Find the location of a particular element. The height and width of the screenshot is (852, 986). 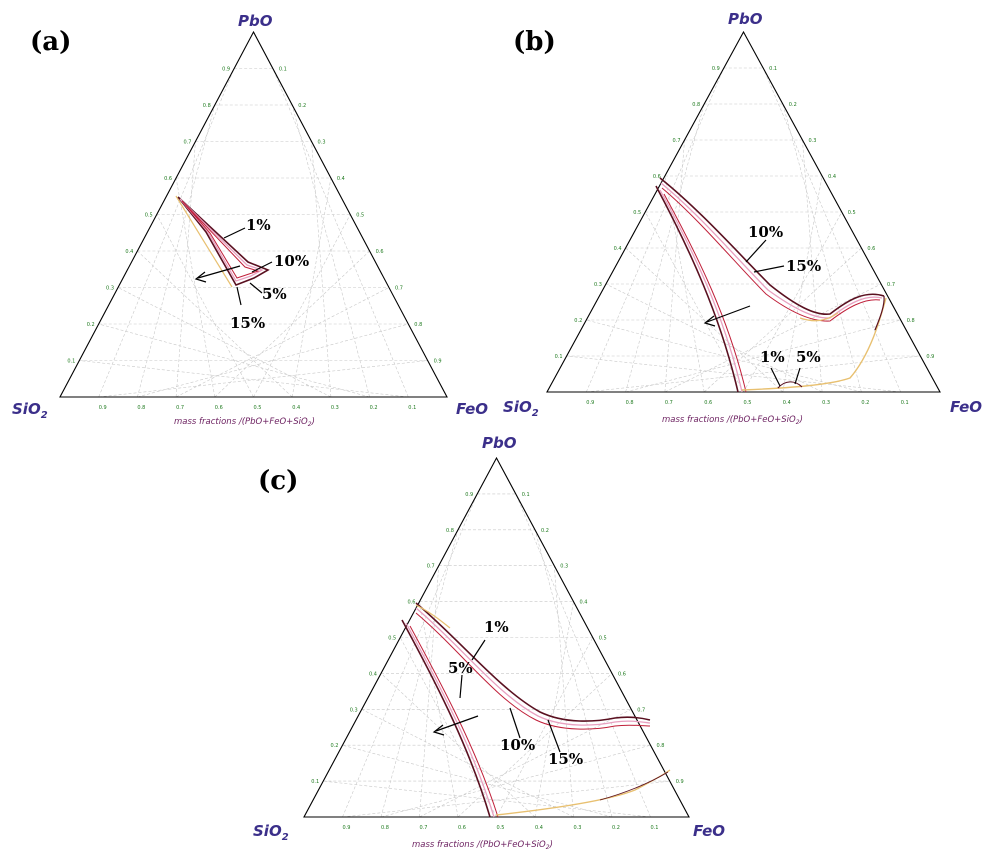

panel-c-arrow-head is located at coordinates (438, 730).